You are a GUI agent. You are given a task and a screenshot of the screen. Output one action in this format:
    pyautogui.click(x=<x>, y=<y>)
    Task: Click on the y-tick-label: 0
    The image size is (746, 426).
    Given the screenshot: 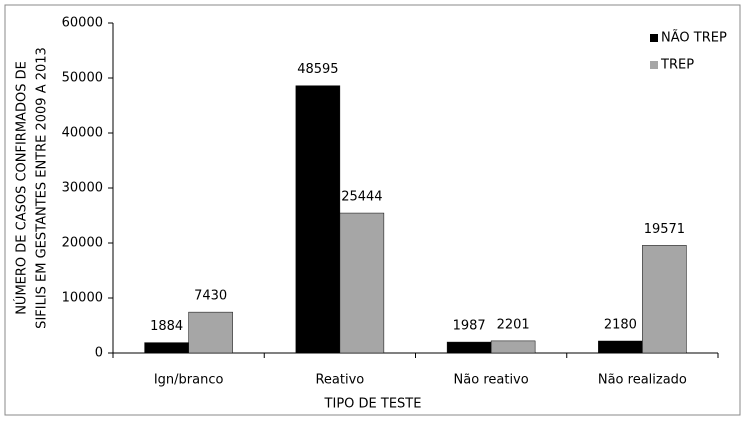 What is the action you would take?
    pyautogui.click(x=99, y=353)
    